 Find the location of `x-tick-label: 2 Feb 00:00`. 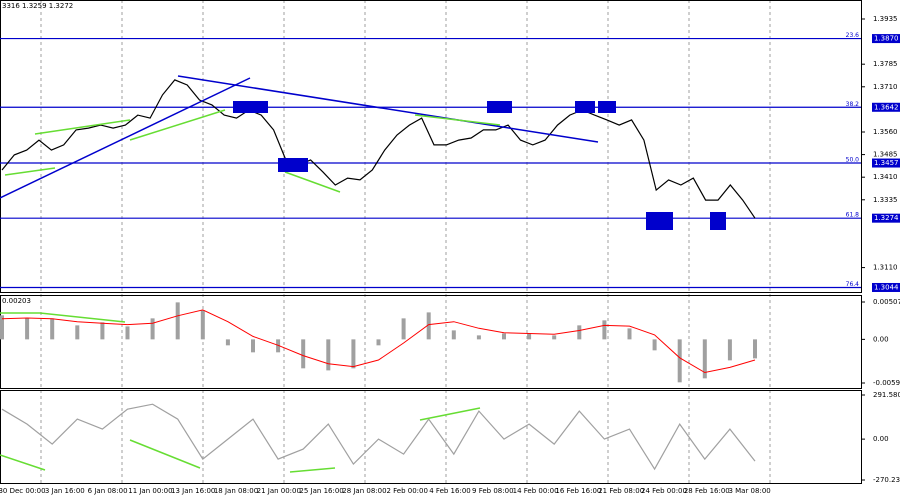

x-tick-label: 2 Feb 00:00 is located at coordinates (406, 491).